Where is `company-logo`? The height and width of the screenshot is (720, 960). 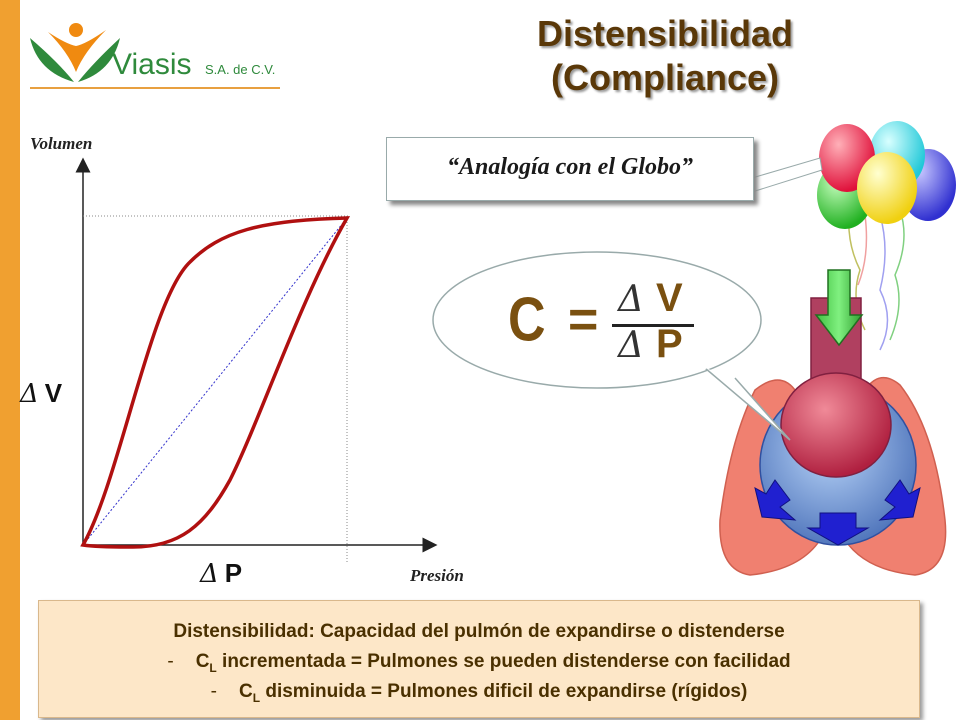 company-logo is located at coordinates (75, 52).